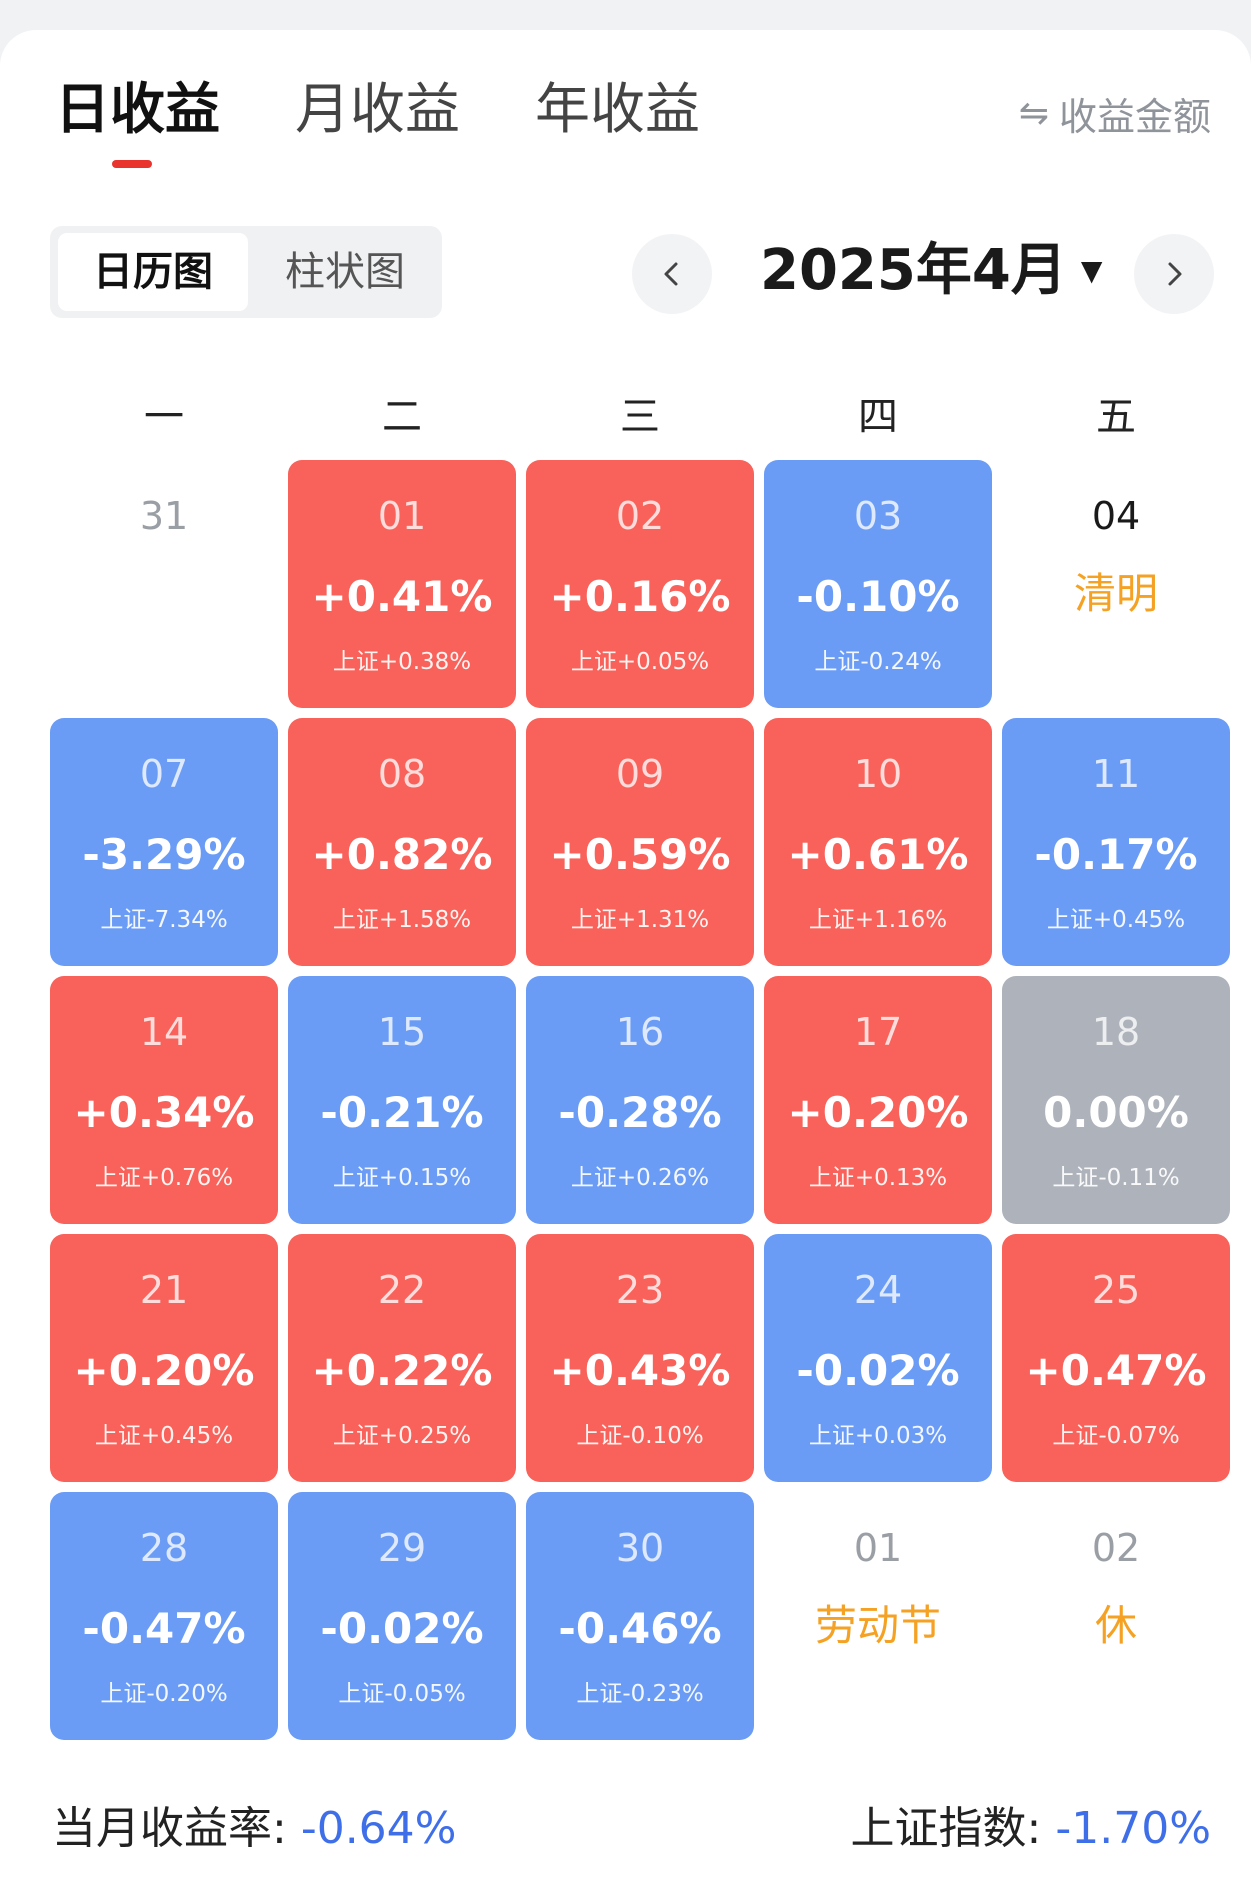 This screenshot has width=1251, height=1889. I want to click on daily-return: +0.22%, so click(402, 1370).